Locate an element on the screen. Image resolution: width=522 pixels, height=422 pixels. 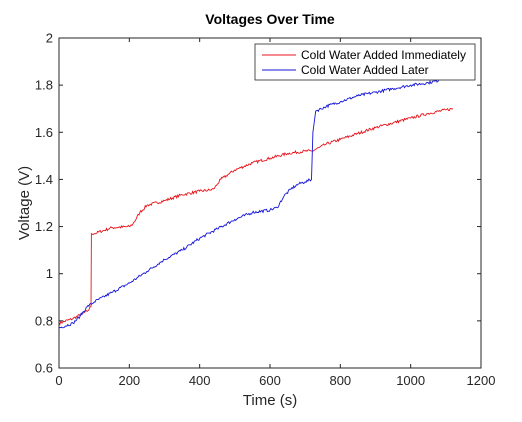
y-tick-label: 1.6 is located at coordinates (44, 132).